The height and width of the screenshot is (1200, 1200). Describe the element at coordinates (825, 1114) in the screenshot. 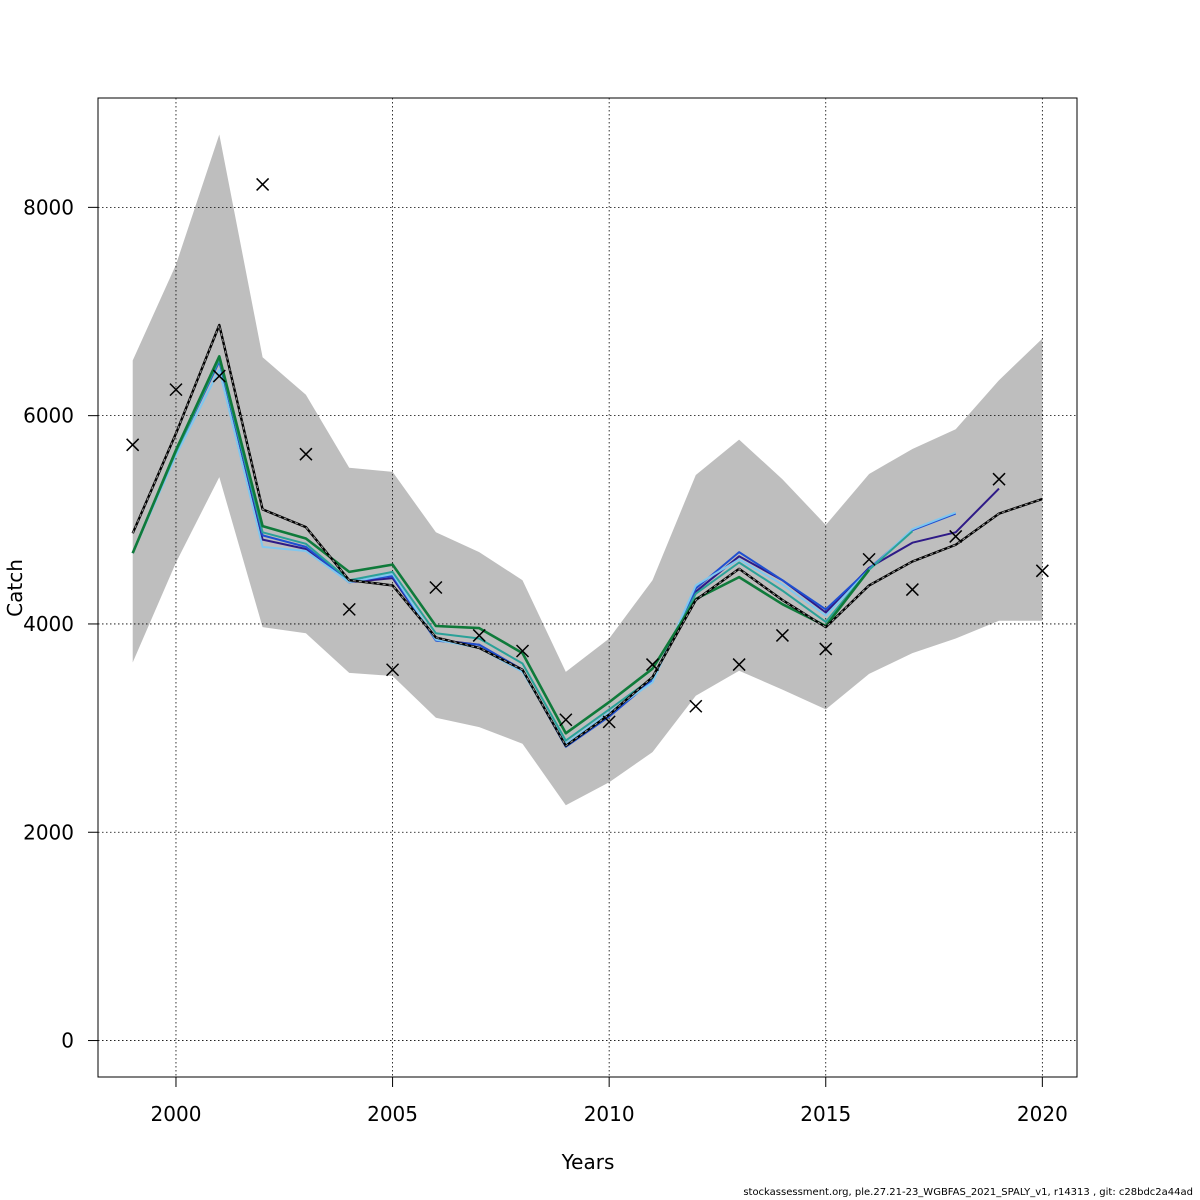

I see `x-tick-label: 2015` at that location.